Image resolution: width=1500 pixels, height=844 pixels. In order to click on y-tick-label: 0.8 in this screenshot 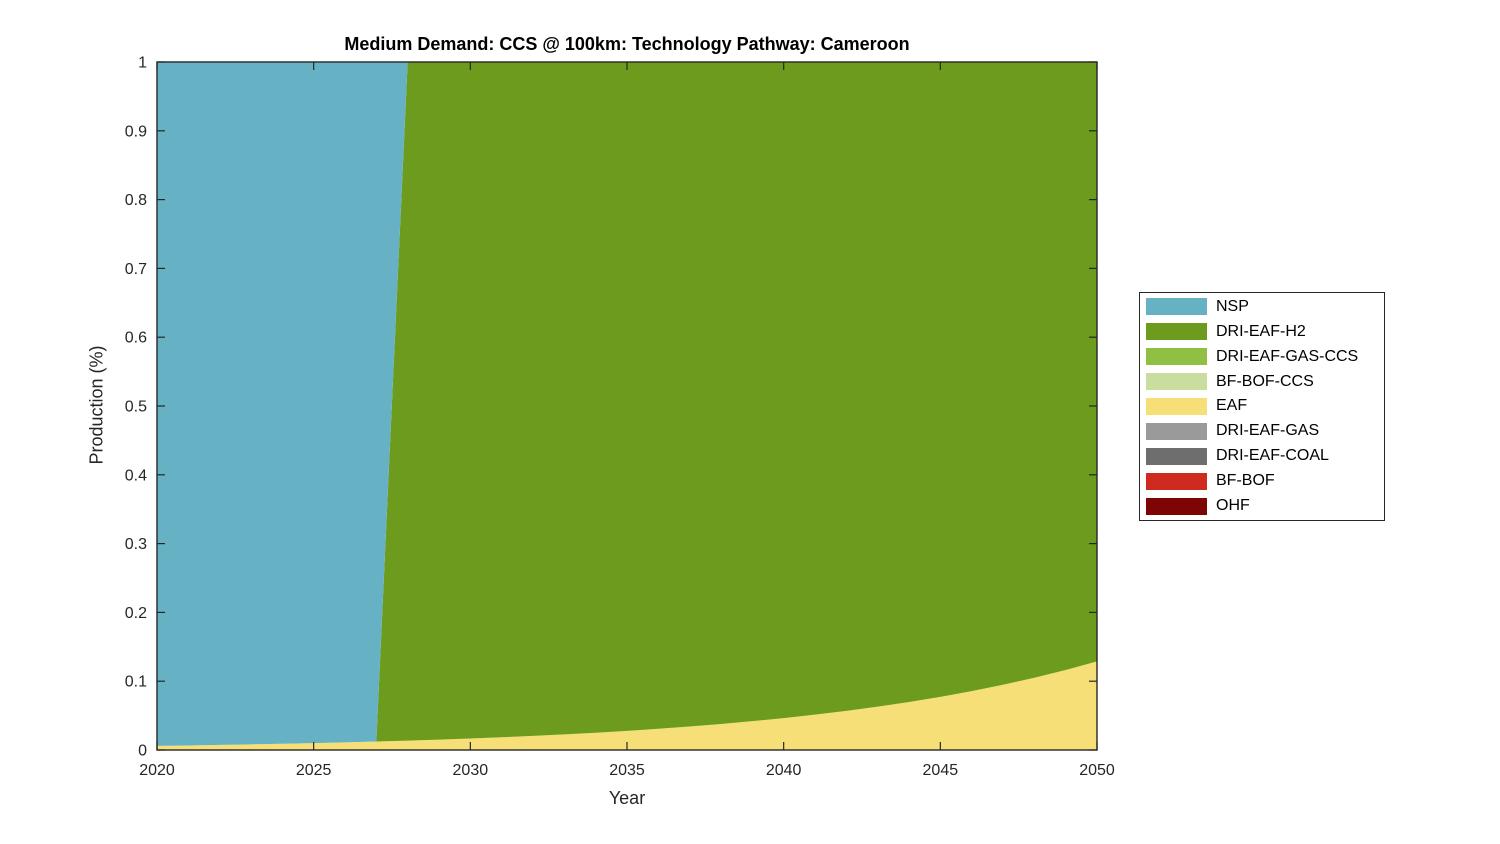, I will do `click(136, 200)`.